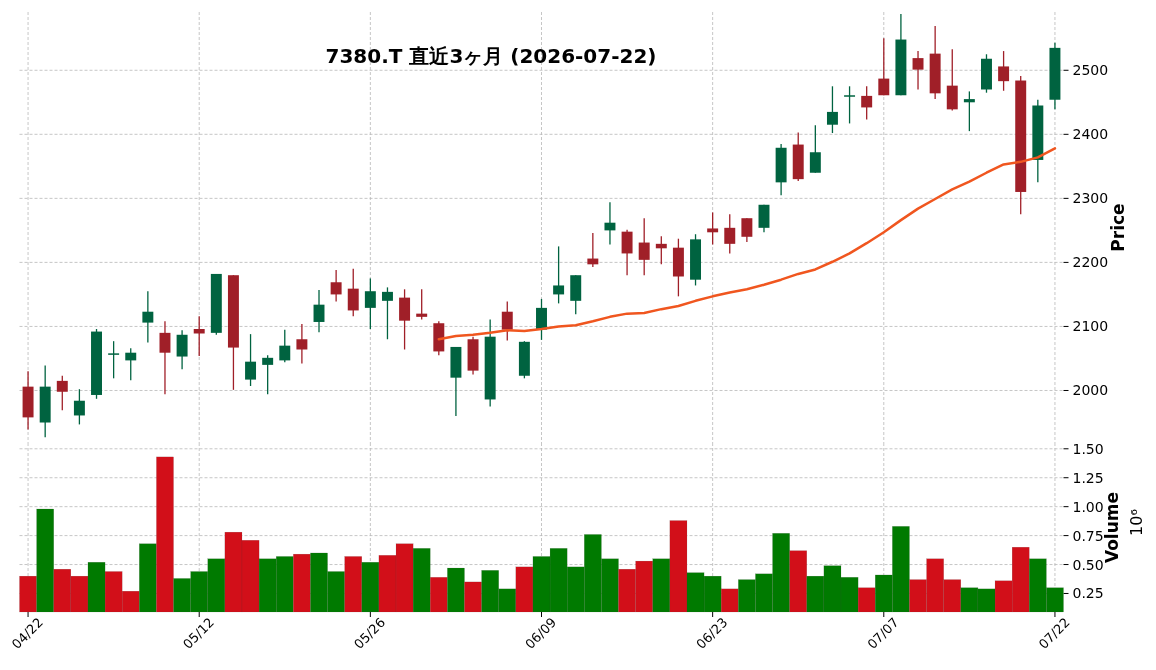 This screenshot has width=1156, height=670. What do you see at coordinates (1088, 506) in the screenshot?
I see `y-tick-label: 1.00` at bounding box center [1088, 506].